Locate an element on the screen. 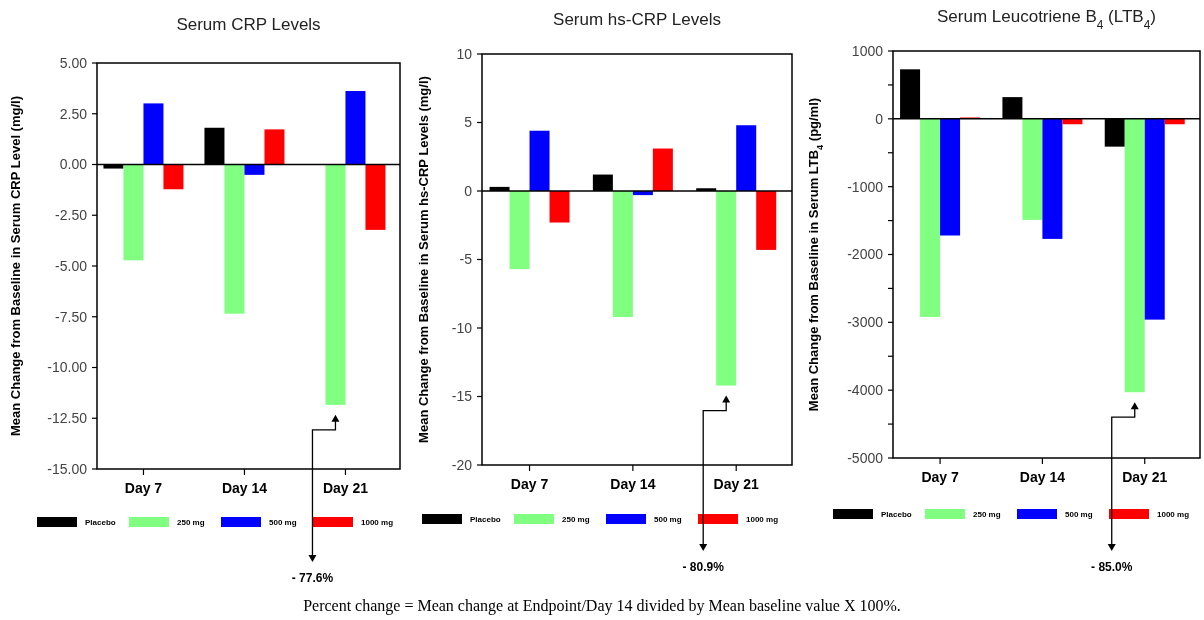 The image size is (1204, 620). y-tick-label: -5000 is located at coordinates (865, 457).